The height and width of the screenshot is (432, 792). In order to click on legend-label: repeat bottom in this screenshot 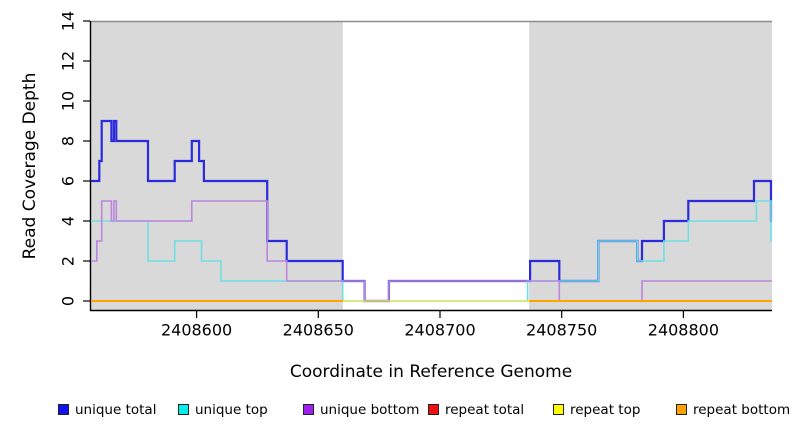, I will do `click(742, 410)`.